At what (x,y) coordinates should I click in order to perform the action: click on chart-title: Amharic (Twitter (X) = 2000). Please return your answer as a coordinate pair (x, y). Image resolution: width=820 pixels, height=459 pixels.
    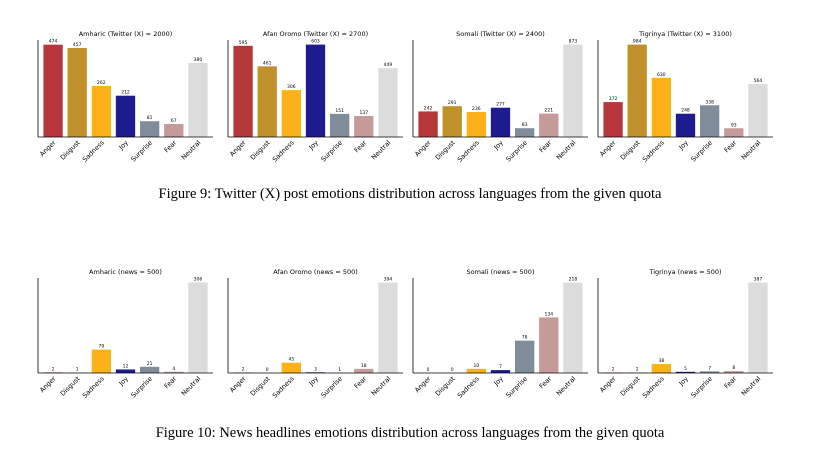
    Looking at the image, I should click on (126, 34).